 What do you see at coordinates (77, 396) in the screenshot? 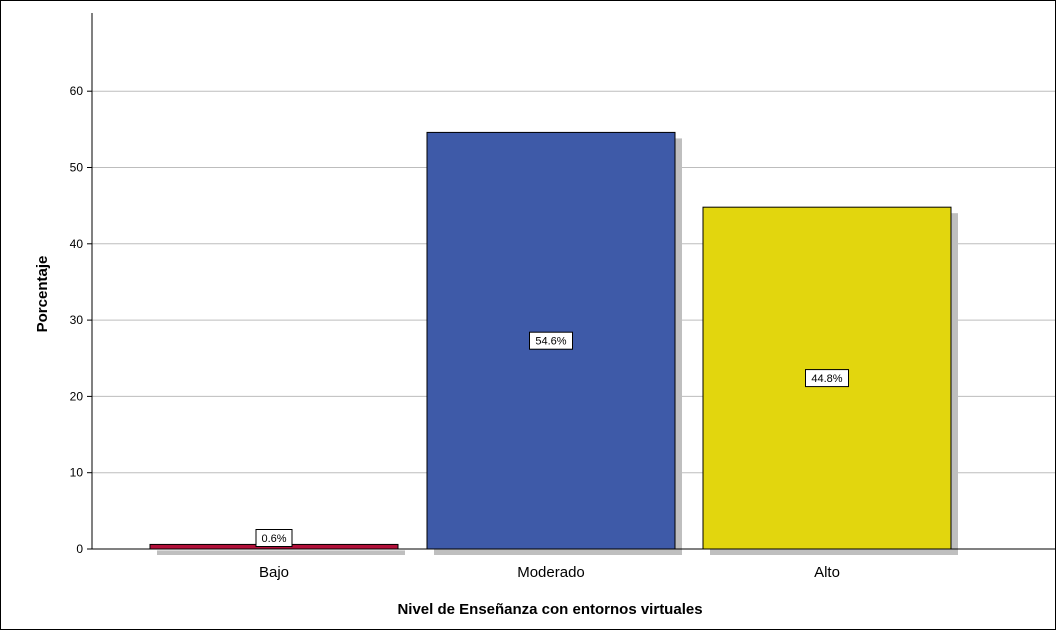
I see `y-tick-label: 20` at bounding box center [77, 396].